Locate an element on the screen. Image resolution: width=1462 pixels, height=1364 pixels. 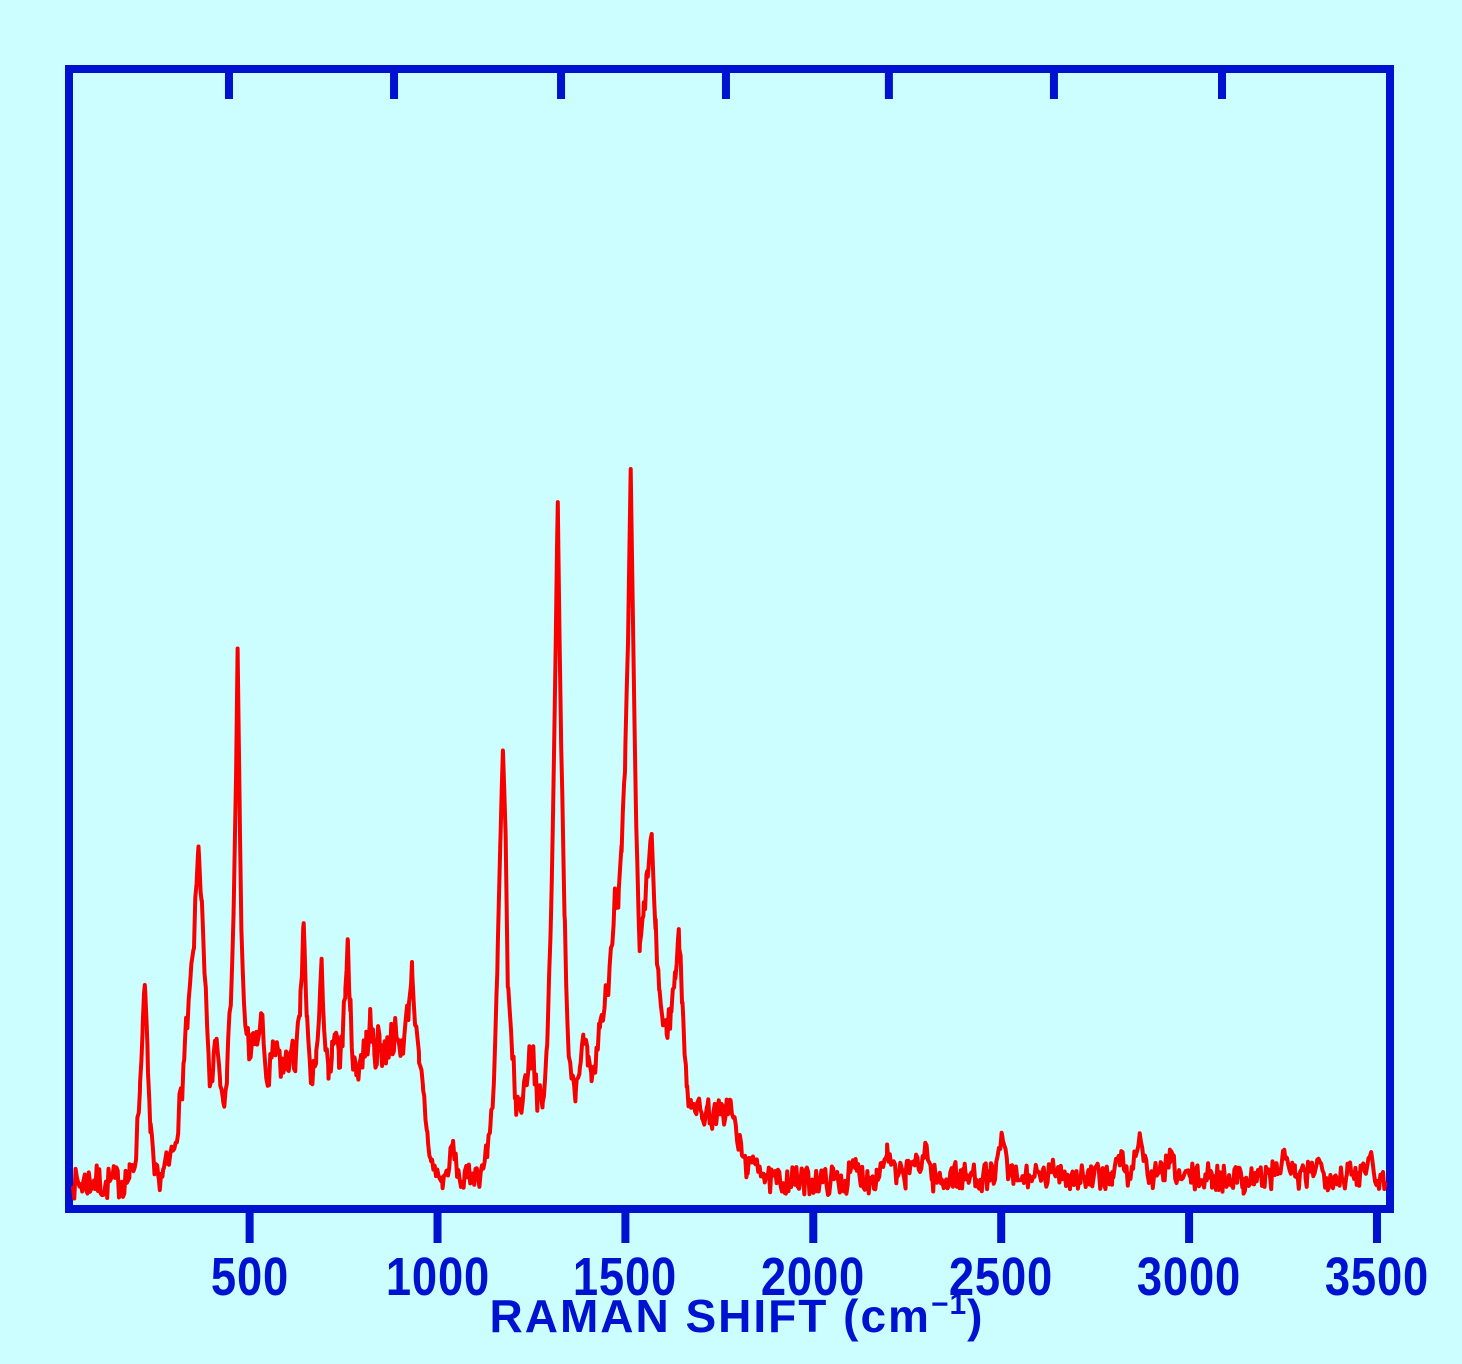
x-tick-label-3000: 3000 is located at coordinates (1189, 1277).